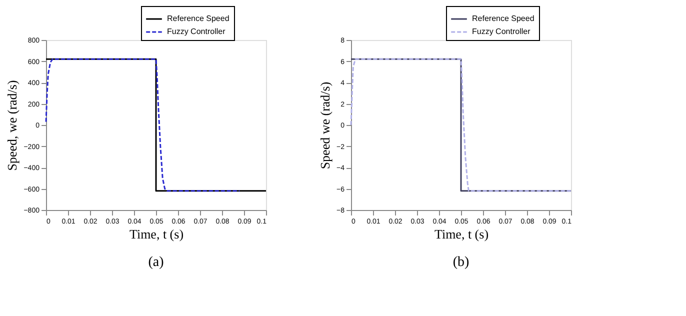 This screenshot has width=686, height=316. I want to click on y-axis-title: Speed we (rad/s), so click(325, 126).